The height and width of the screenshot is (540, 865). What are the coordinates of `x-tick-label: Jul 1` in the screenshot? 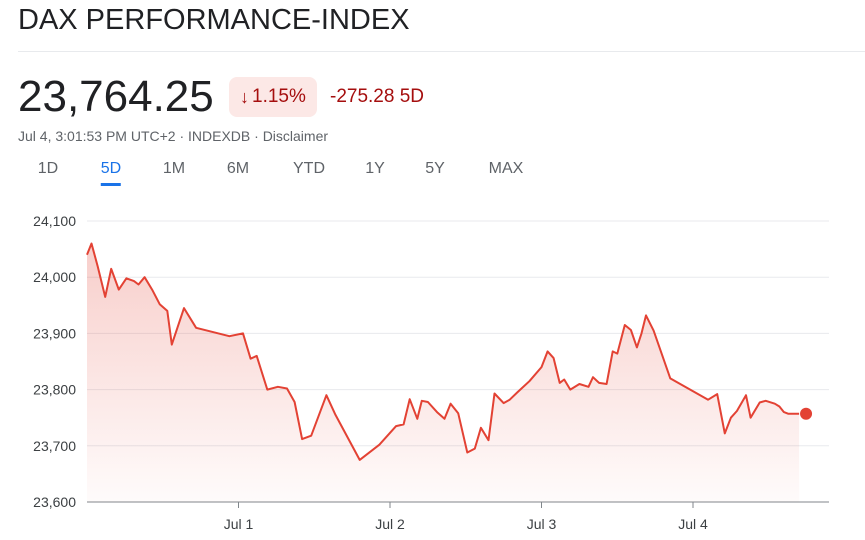 It's located at (239, 524).